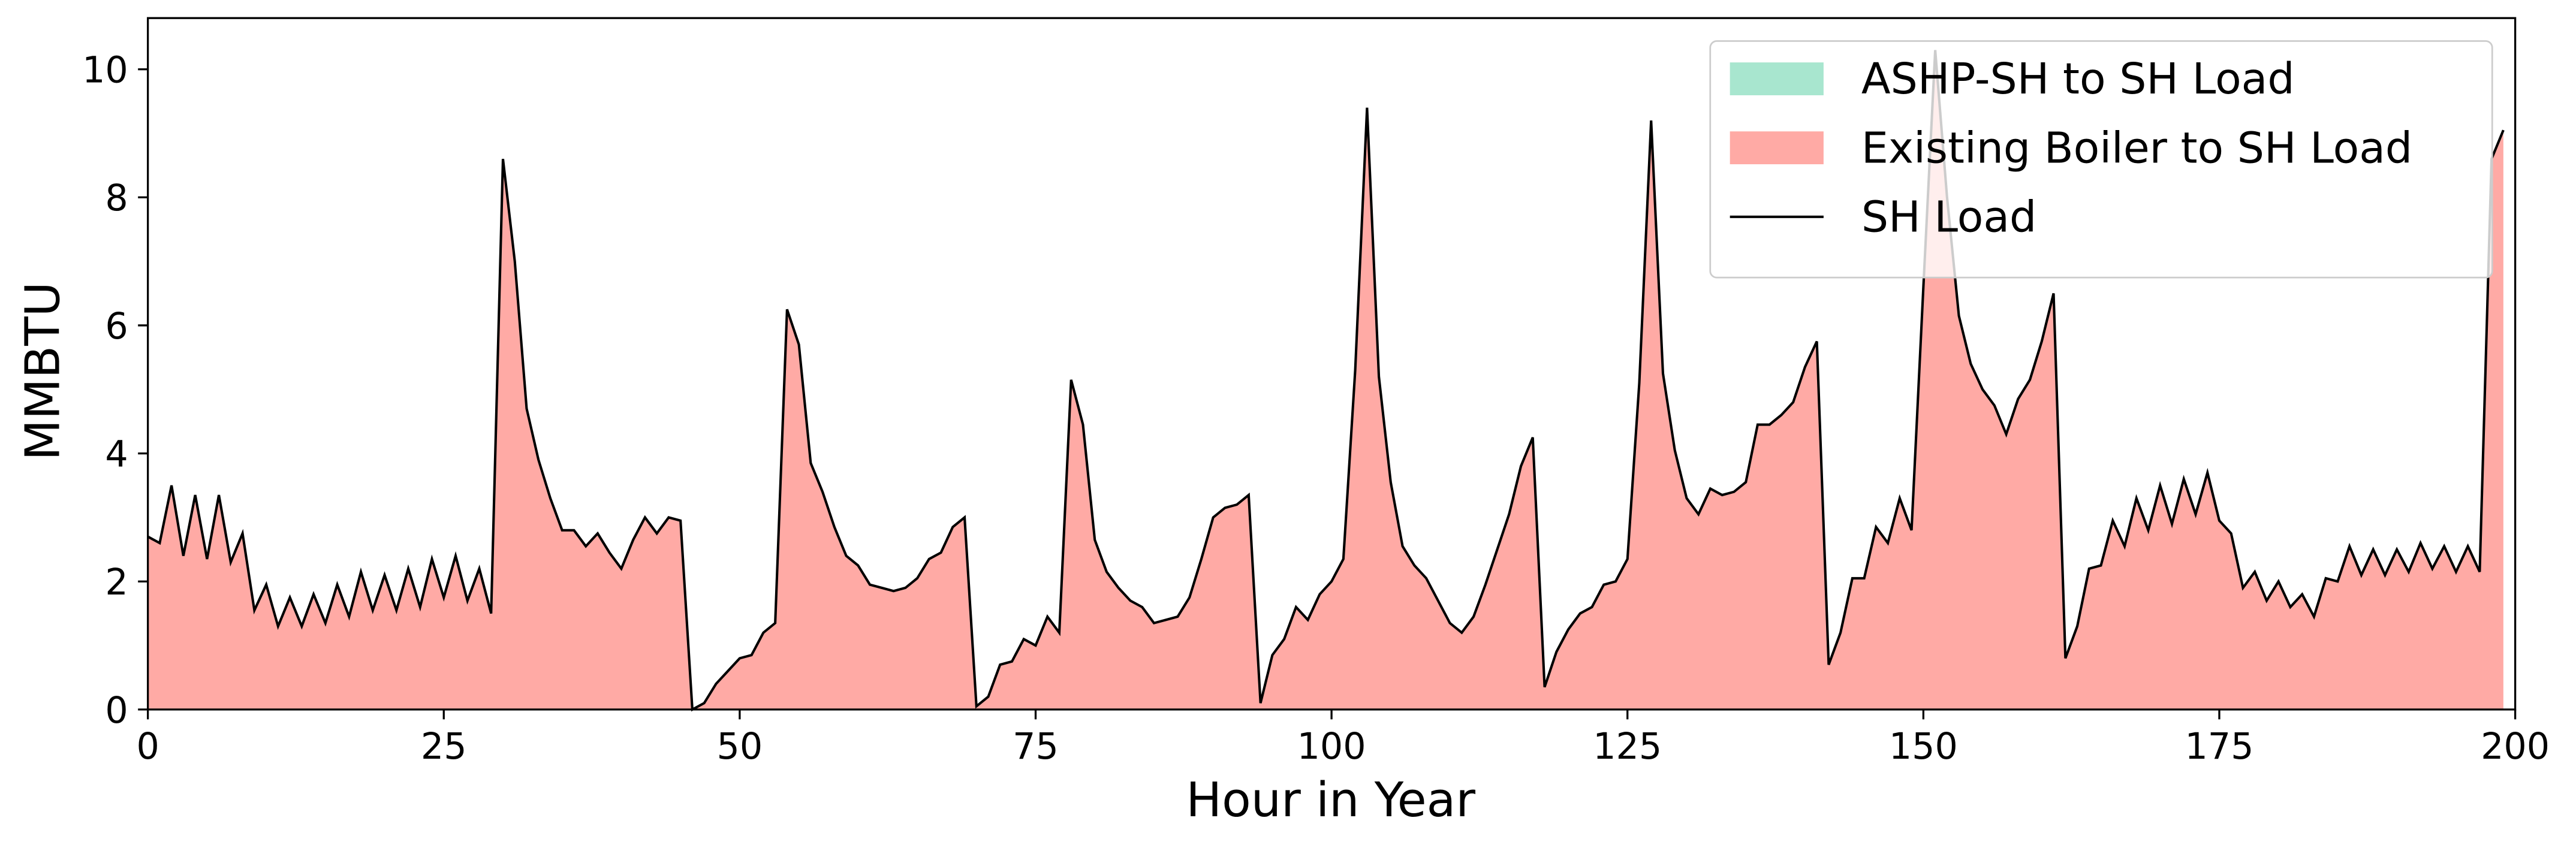 This screenshot has width=2576, height=845. I want to click on x-tick-label: 100, so click(1331, 747).